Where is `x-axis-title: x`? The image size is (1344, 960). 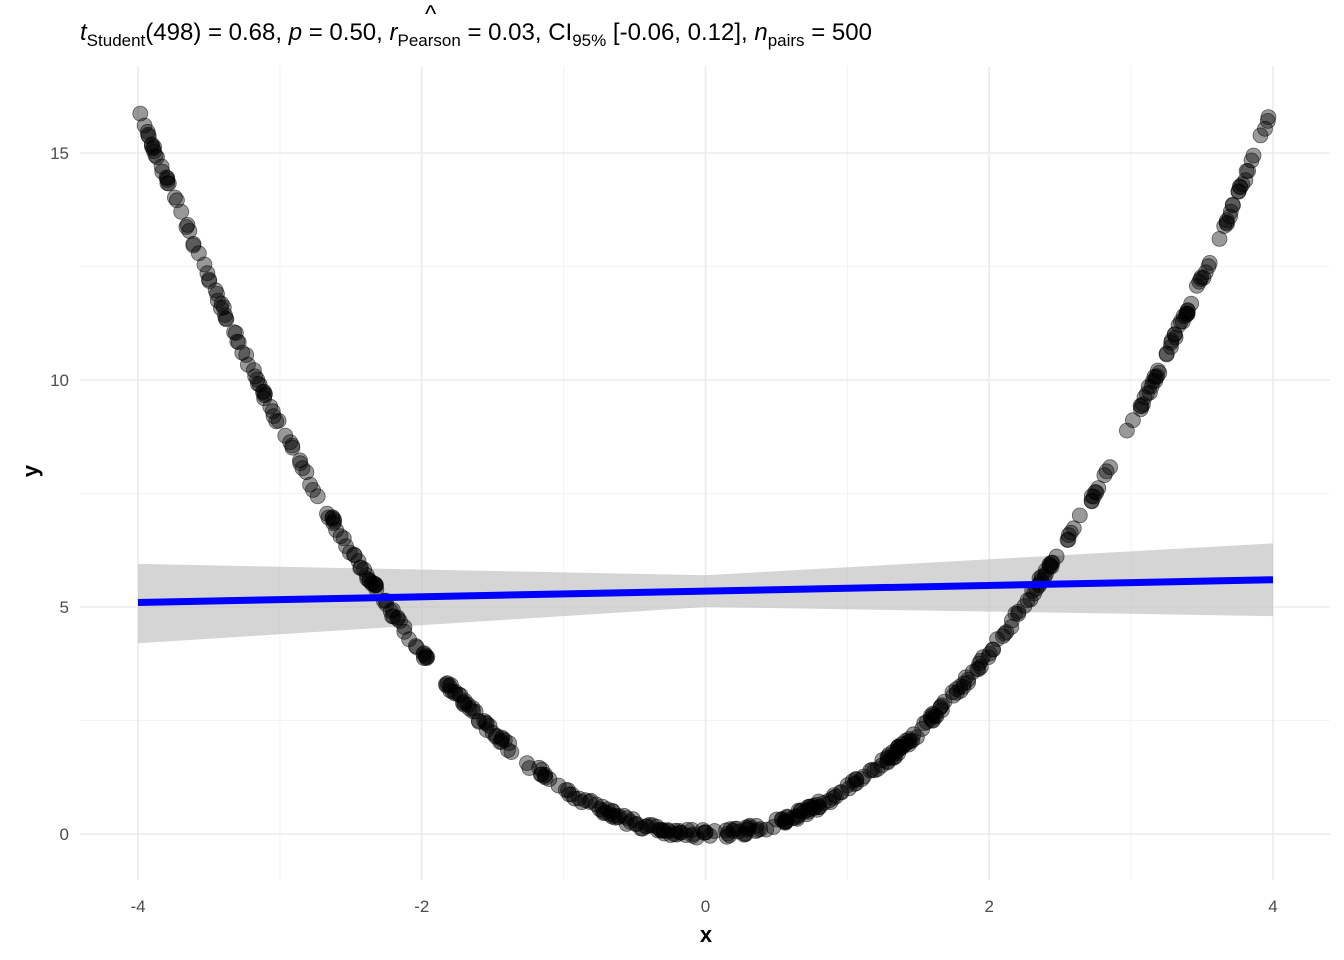 x-axis-title: x is located at coordinates (706, 934).